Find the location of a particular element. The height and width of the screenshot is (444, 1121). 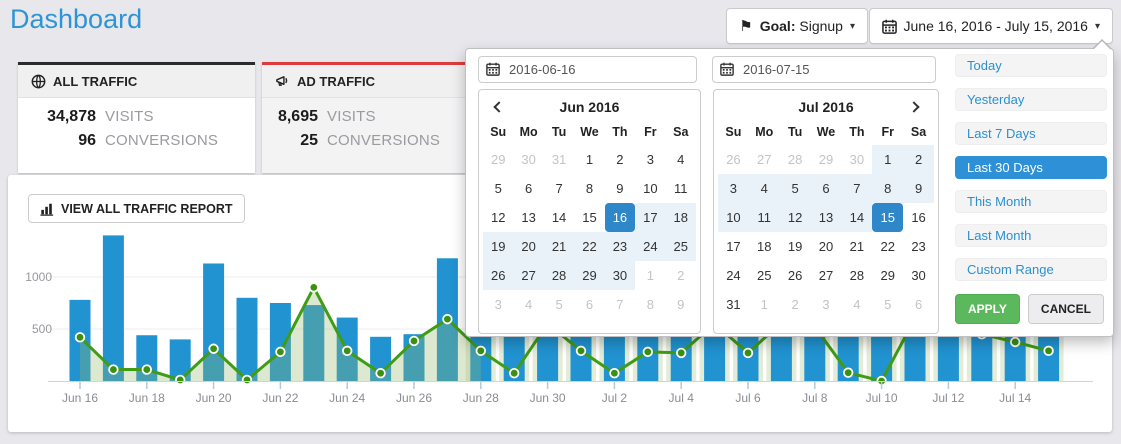

date-range-button: June 16, 2016 - July 15, 2016 ▾ is located at coordinates (990, 26).